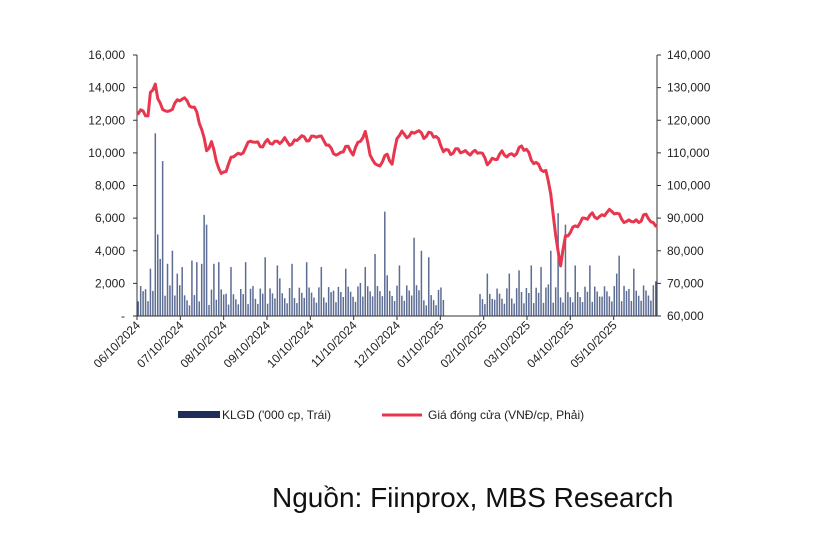 The width and height of the screenshot is (840, 540). What do you see at coordinates (199, 414) in the screenshot?
I see `legend-swatch-volume` at bounding box center [199, 414].